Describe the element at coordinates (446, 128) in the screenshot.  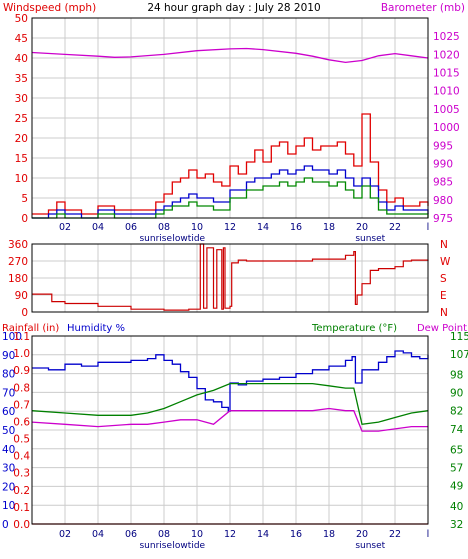
I see `barometer-tick-label: 1000` at that location.